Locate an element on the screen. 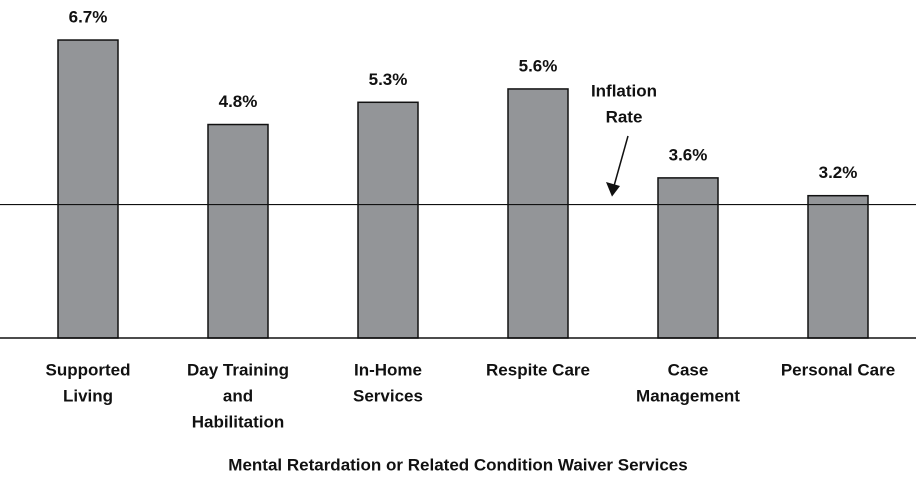 The width and height of the screenshot is (916, 481). x-tick-label: Management is located at coordinates (688, 395).